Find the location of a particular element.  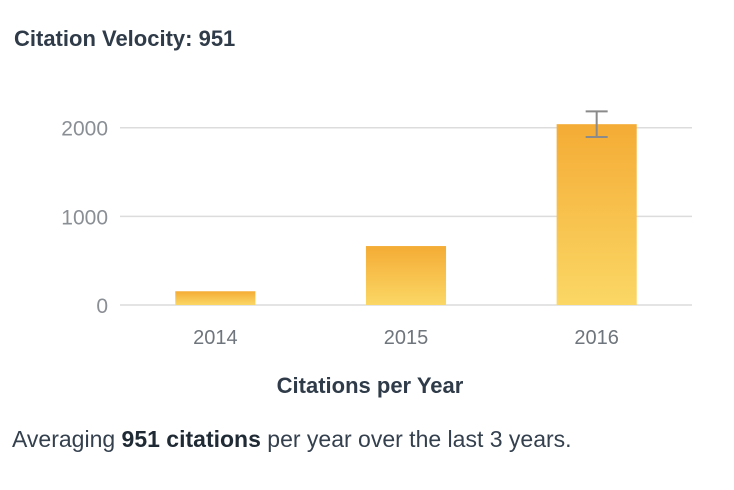

chart-title: Citation Velocity: 951 is located at coordinates (125, 38).